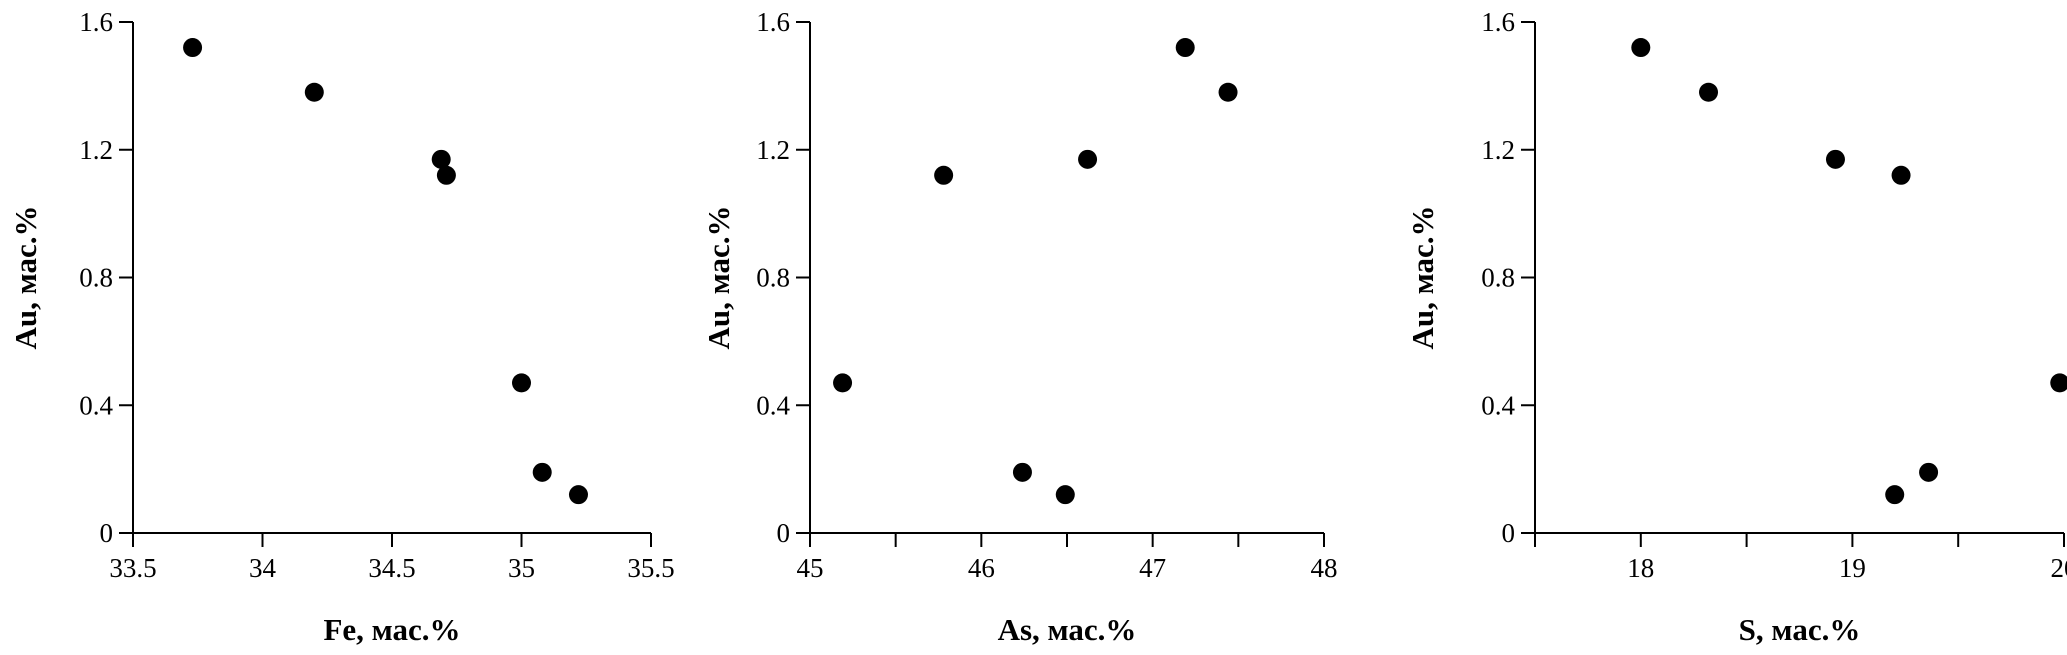 This screenshot has width=2067, height=655. What do you see at coordinates (1152, 568) in the screenshot?
I see `x-tick-label: 47` at bounding box center [1152, 568].